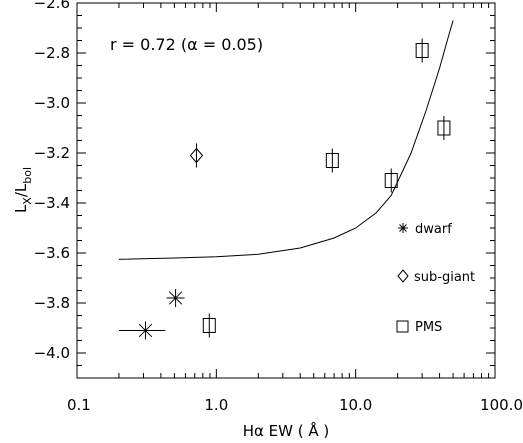  I want to click on x-axis-title: Hα EW ( Å ), so click(286, 430).